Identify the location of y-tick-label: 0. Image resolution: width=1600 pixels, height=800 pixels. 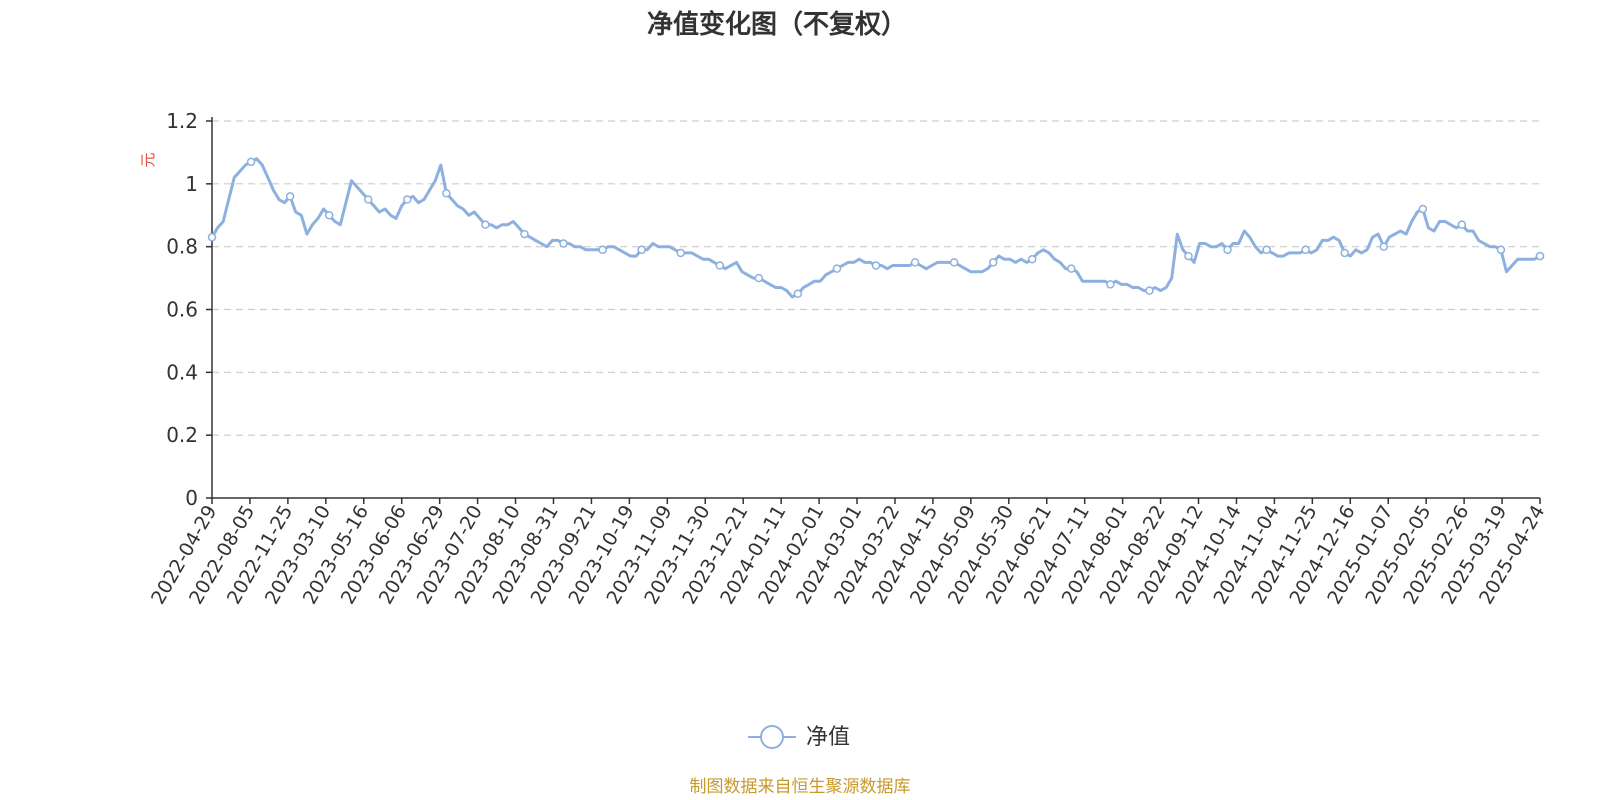
(191, 498).